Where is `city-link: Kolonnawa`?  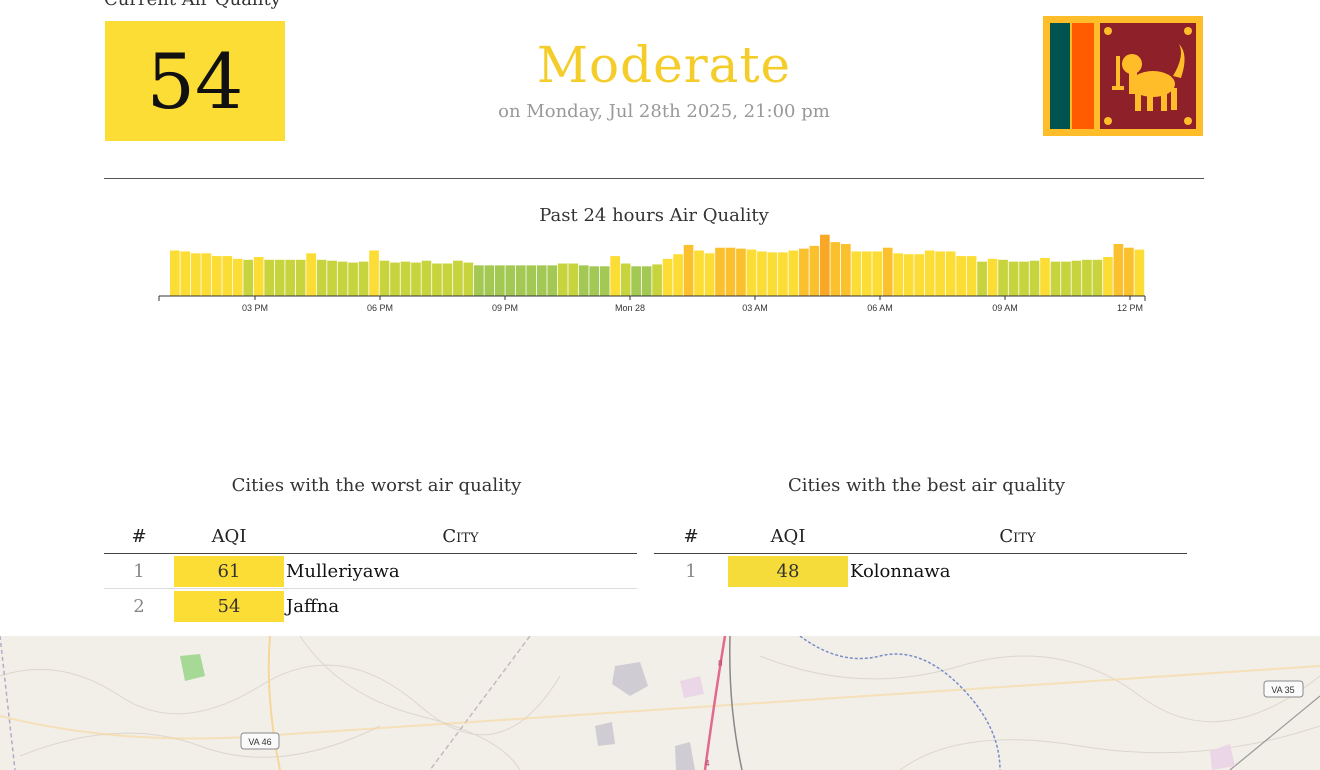
city-link: Kolonnawa is located at coordinates (1017, 570).